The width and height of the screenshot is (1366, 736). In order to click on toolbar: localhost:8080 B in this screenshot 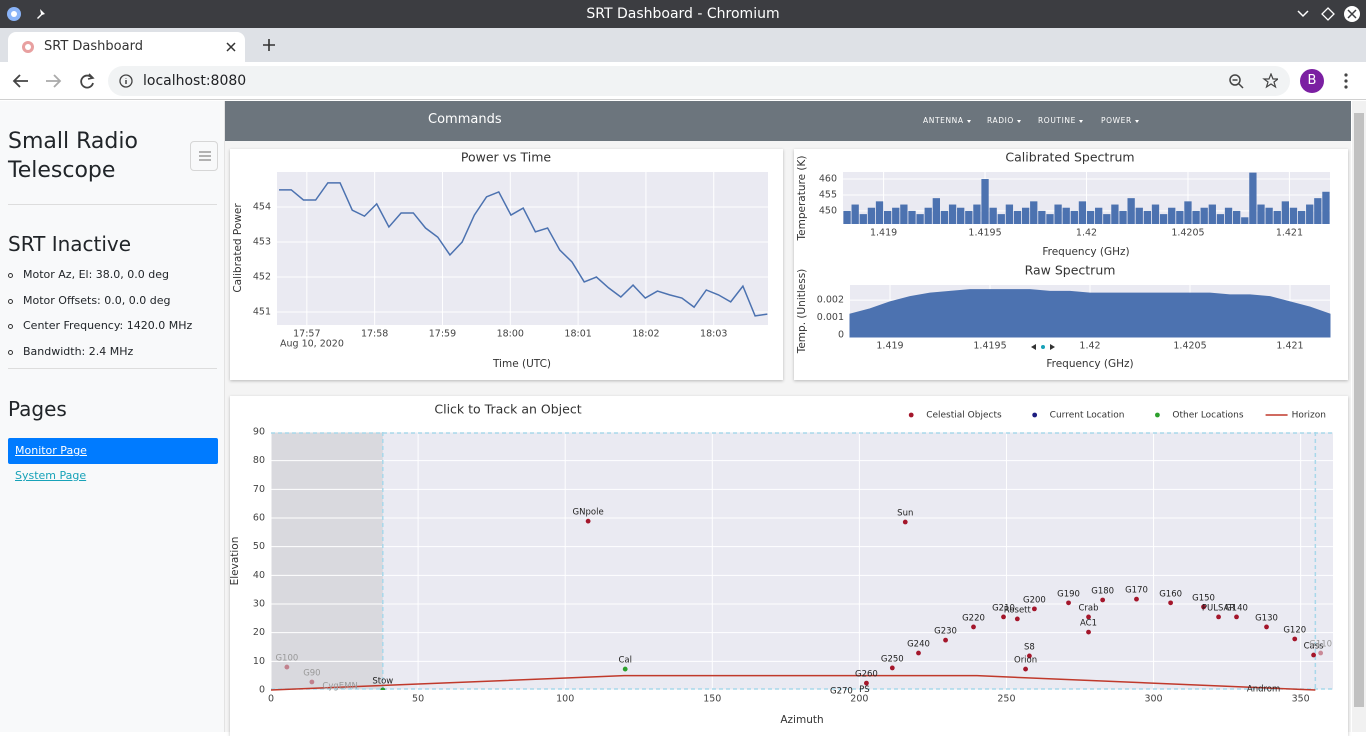, I will do `click(683, 81)`.